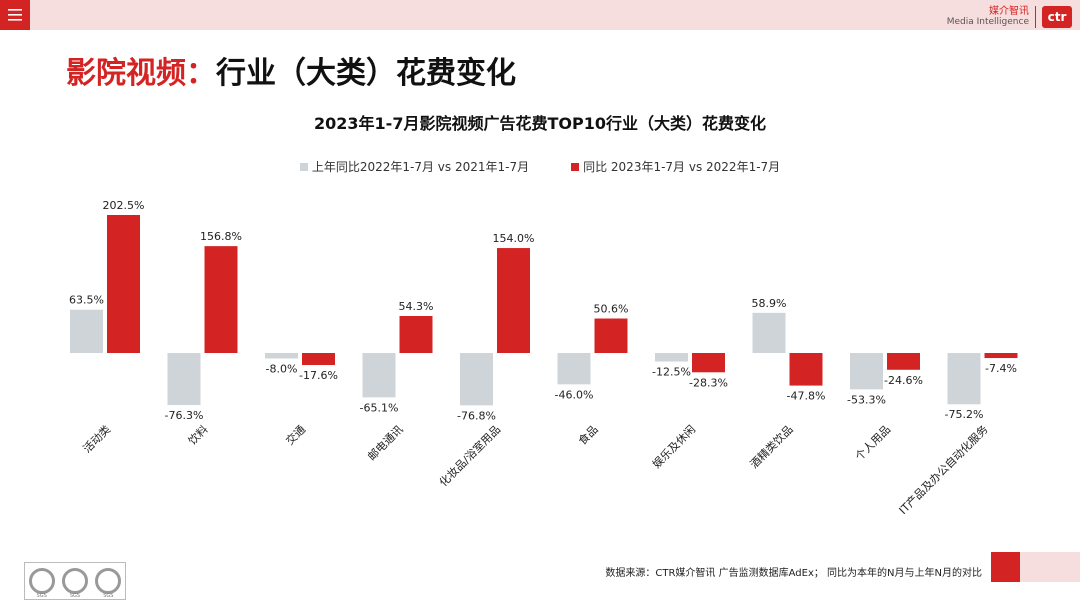 This screenshot has height=608, width=1080. Describe the element at coordinates (476, 415) in the screenshot. I see `data-label: -76.8%` at that location.